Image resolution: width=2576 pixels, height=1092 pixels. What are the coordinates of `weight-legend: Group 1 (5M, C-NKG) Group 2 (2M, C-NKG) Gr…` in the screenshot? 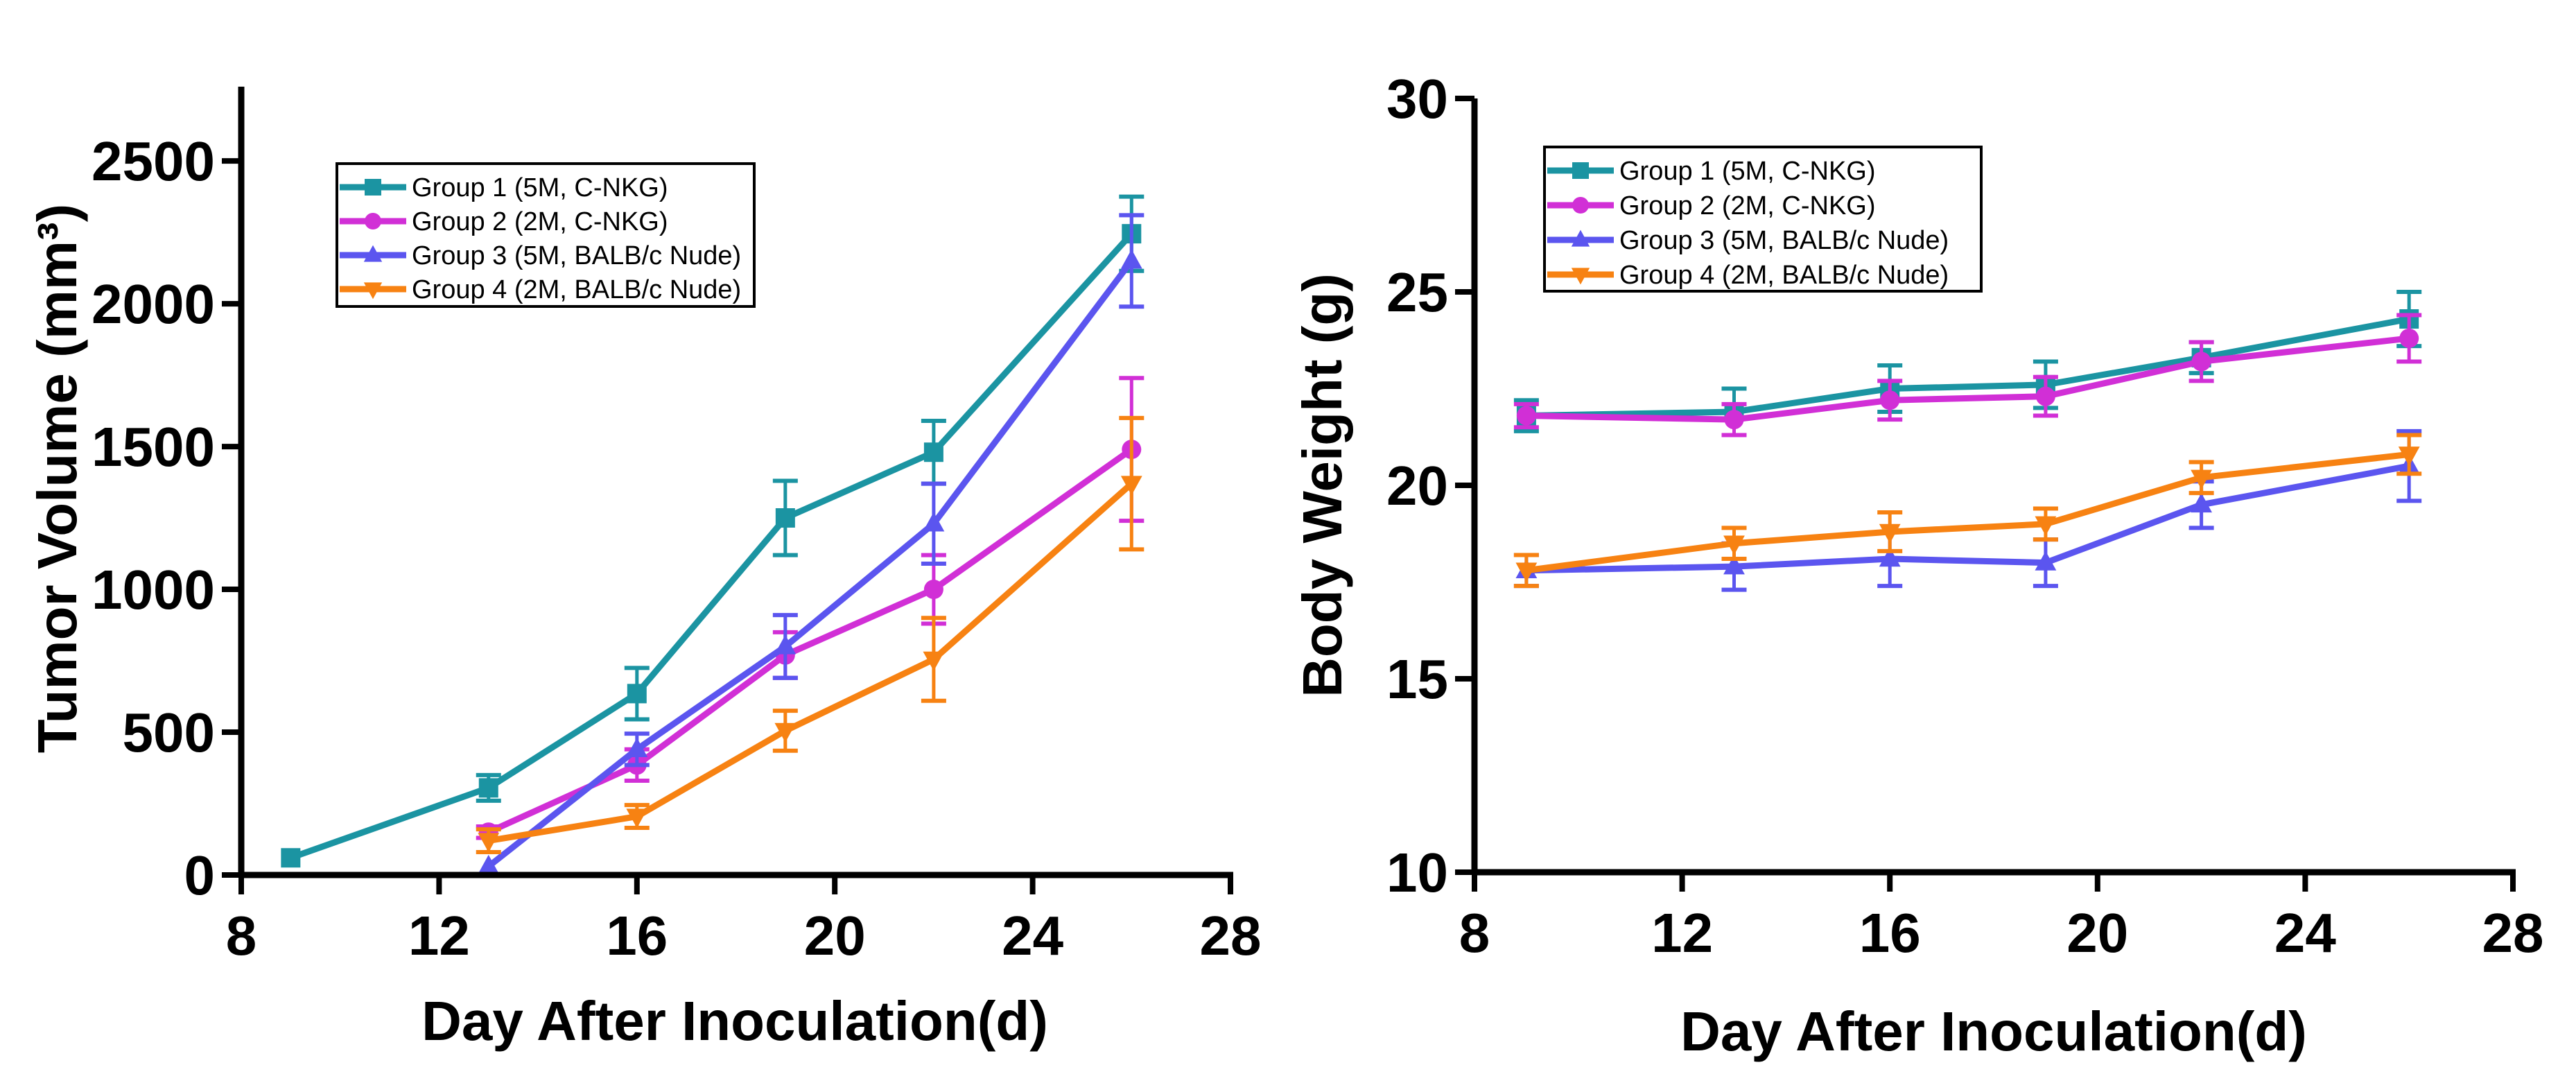 It's located at (1763, 219).